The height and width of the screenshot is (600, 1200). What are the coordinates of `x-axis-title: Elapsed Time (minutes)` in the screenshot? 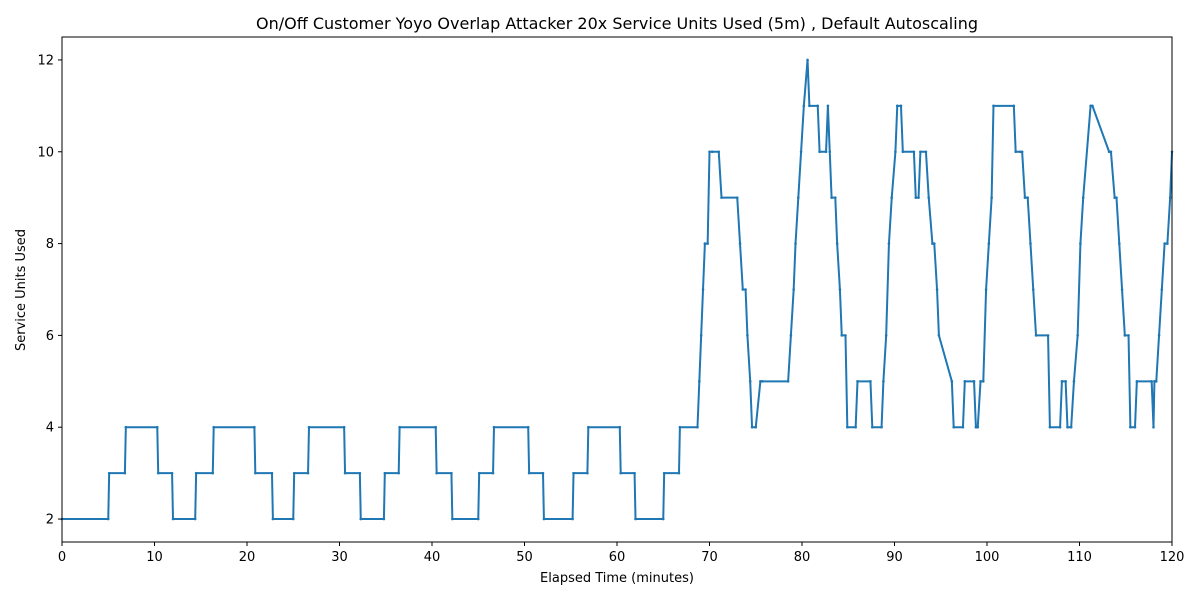 It's located at (617, 578).